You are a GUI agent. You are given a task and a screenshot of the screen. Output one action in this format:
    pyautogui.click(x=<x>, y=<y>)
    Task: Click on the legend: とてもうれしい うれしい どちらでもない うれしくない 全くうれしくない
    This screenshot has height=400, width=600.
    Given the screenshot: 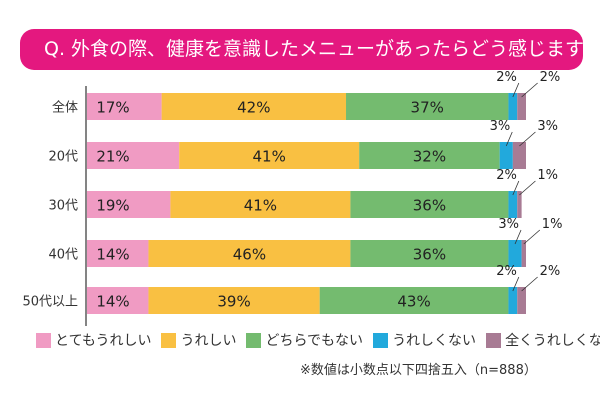 What is the action you would take?
    pyautogui.click(x=318, y=340)
    